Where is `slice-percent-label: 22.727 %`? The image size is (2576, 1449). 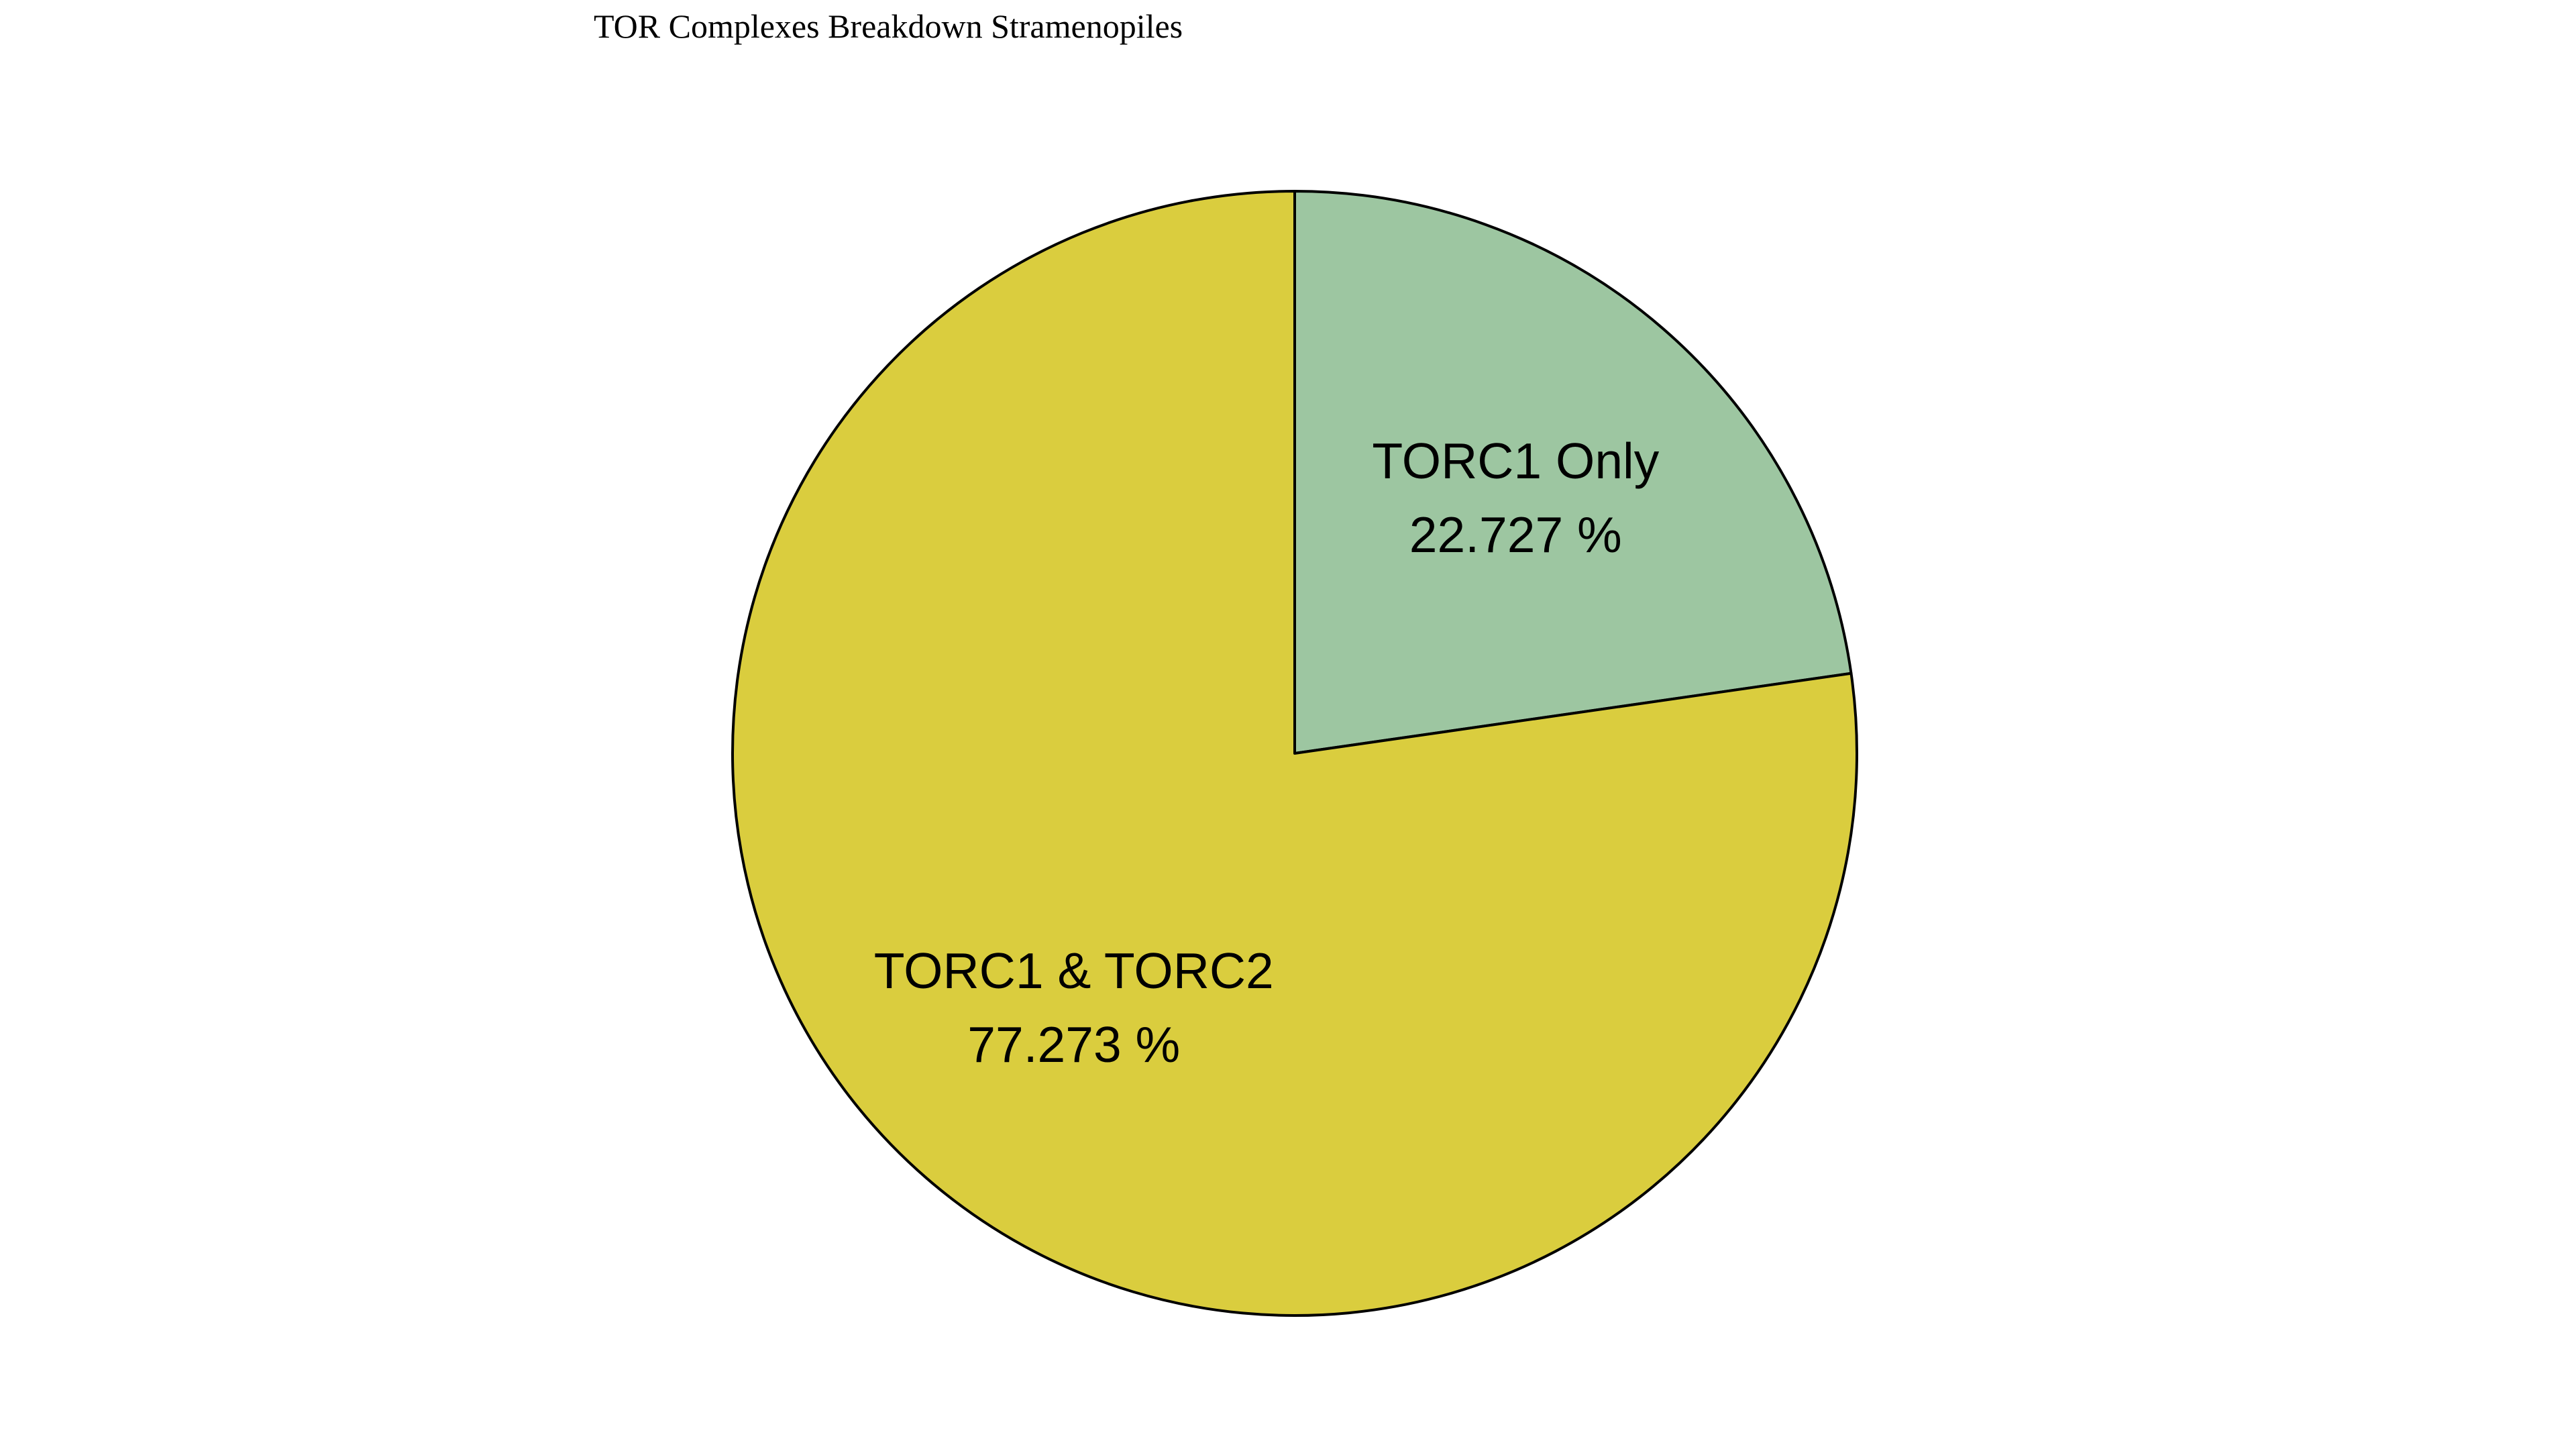 slice-percent-label: 22.727 % is located at coordinates (1515, 534).